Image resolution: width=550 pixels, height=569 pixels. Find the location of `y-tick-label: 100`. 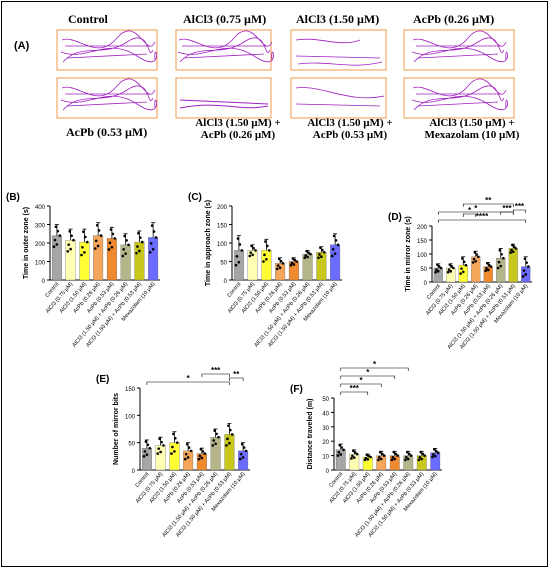

y-tick-label: 100 is located at coordinates (40, 264).